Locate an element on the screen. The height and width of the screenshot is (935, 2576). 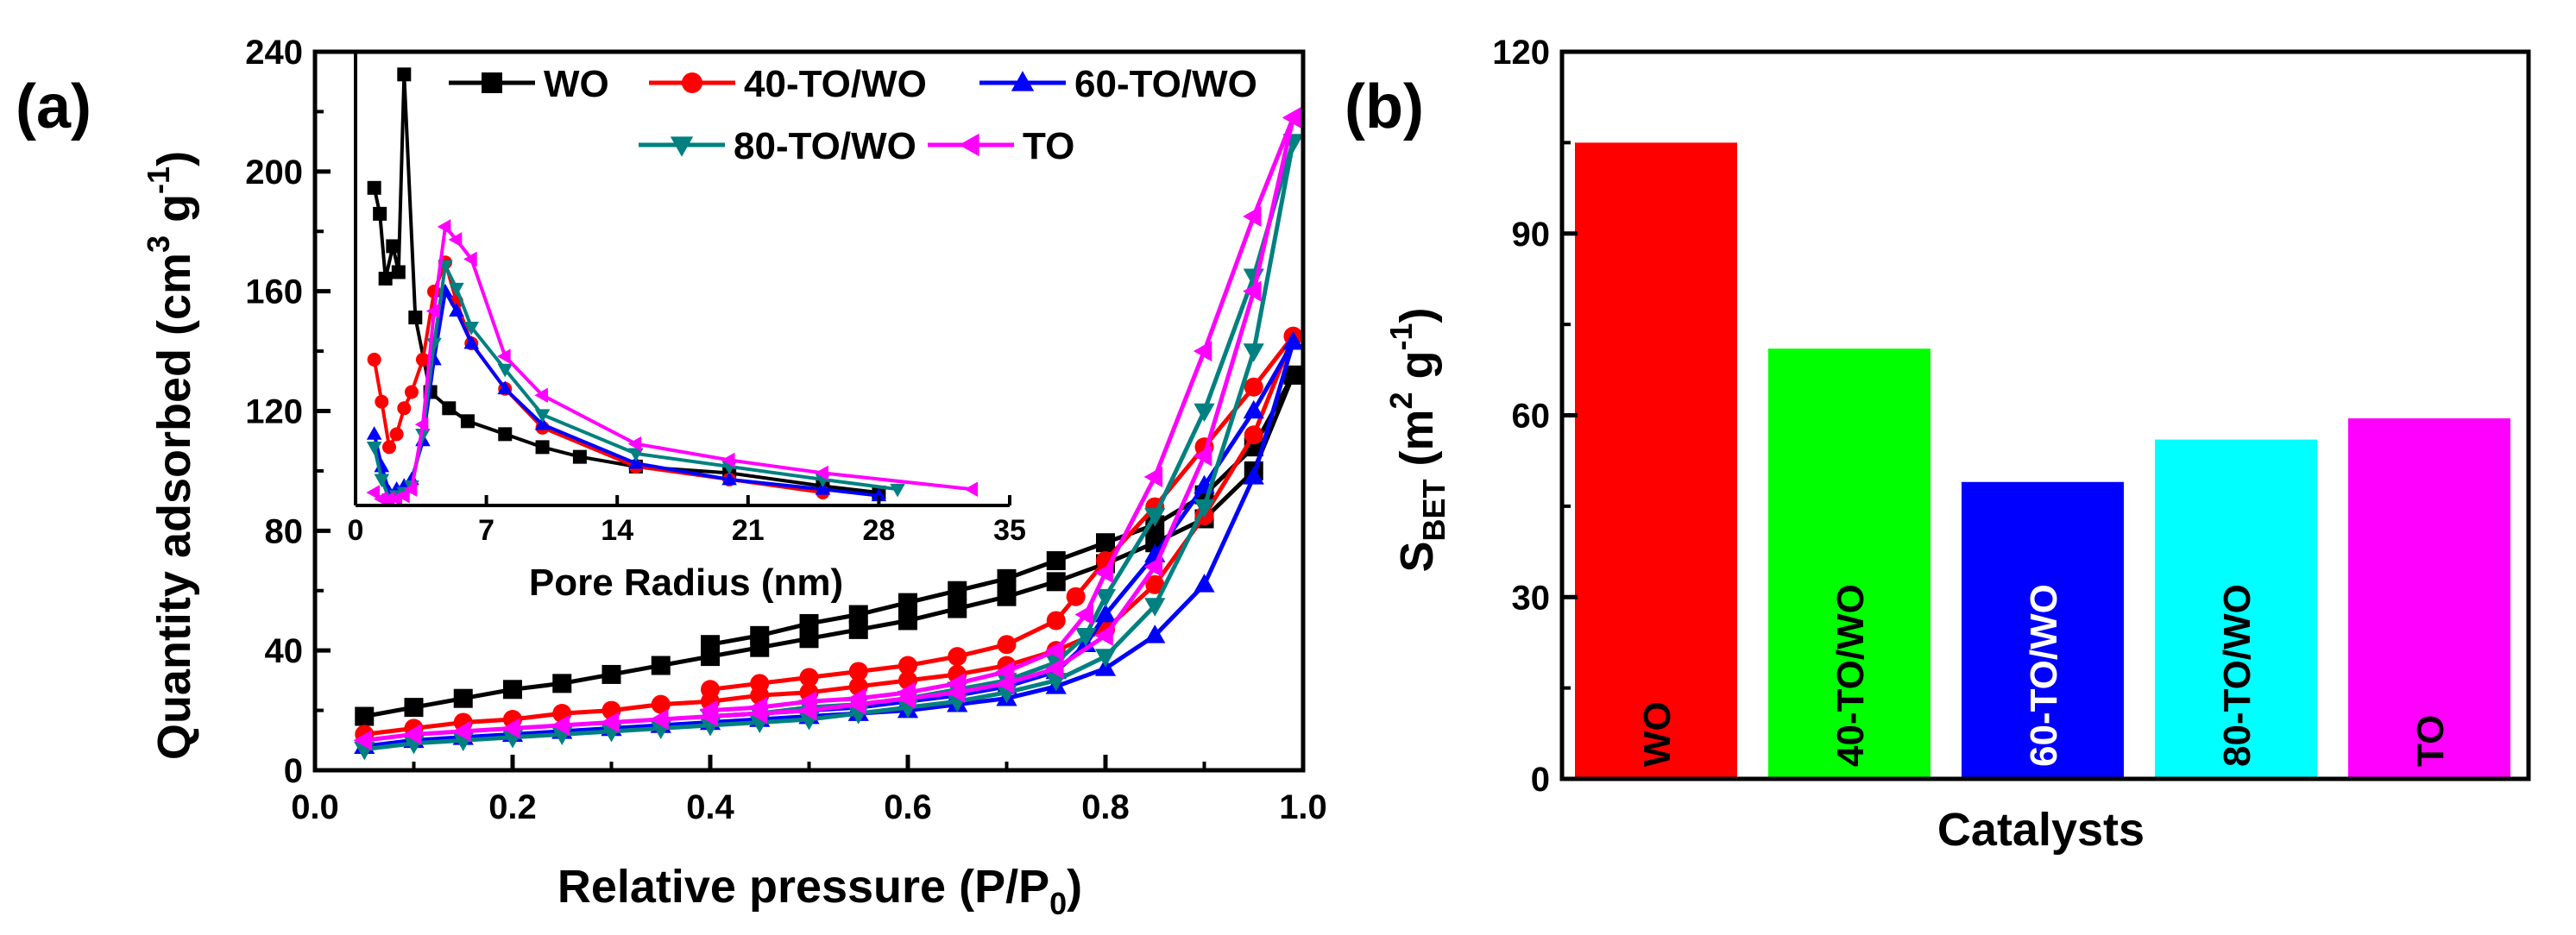
y-tick-label: 90 is located at coordinates (1532, 235).